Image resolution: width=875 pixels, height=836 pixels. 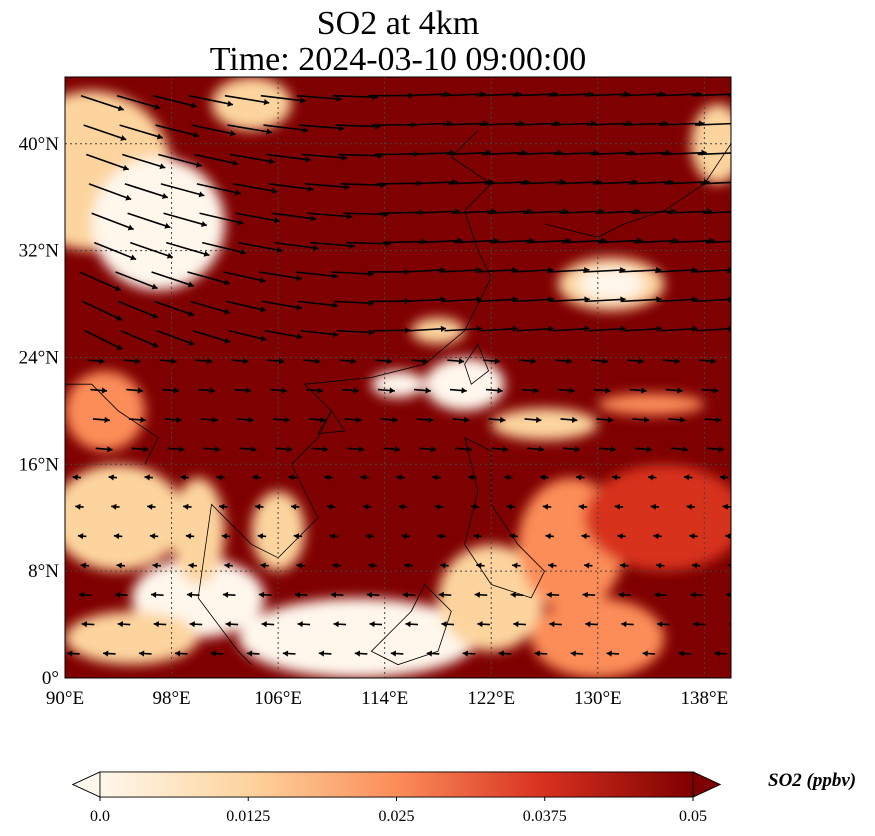 I want to click on y-tick-label: 0°, so click(x=50, y=678).